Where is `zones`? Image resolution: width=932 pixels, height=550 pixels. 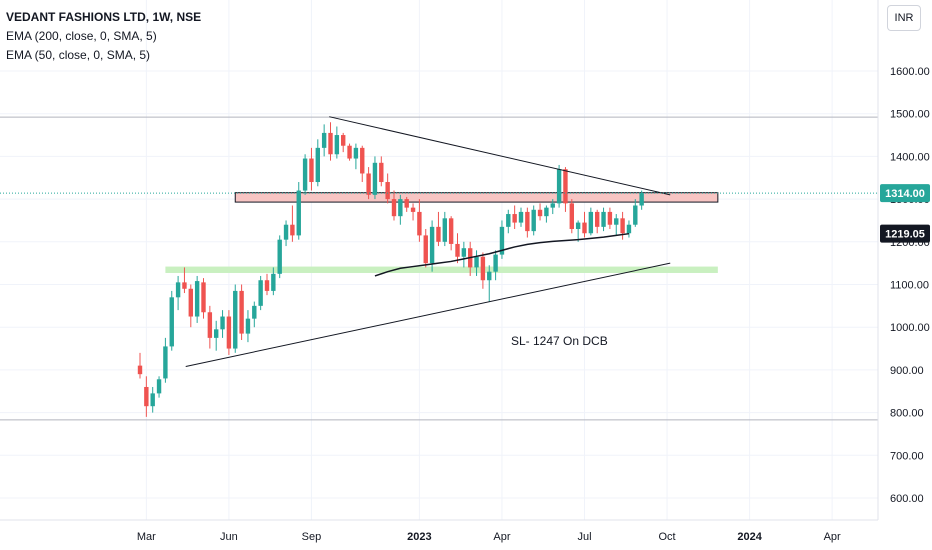 zones is located at coordinates (442, 232).